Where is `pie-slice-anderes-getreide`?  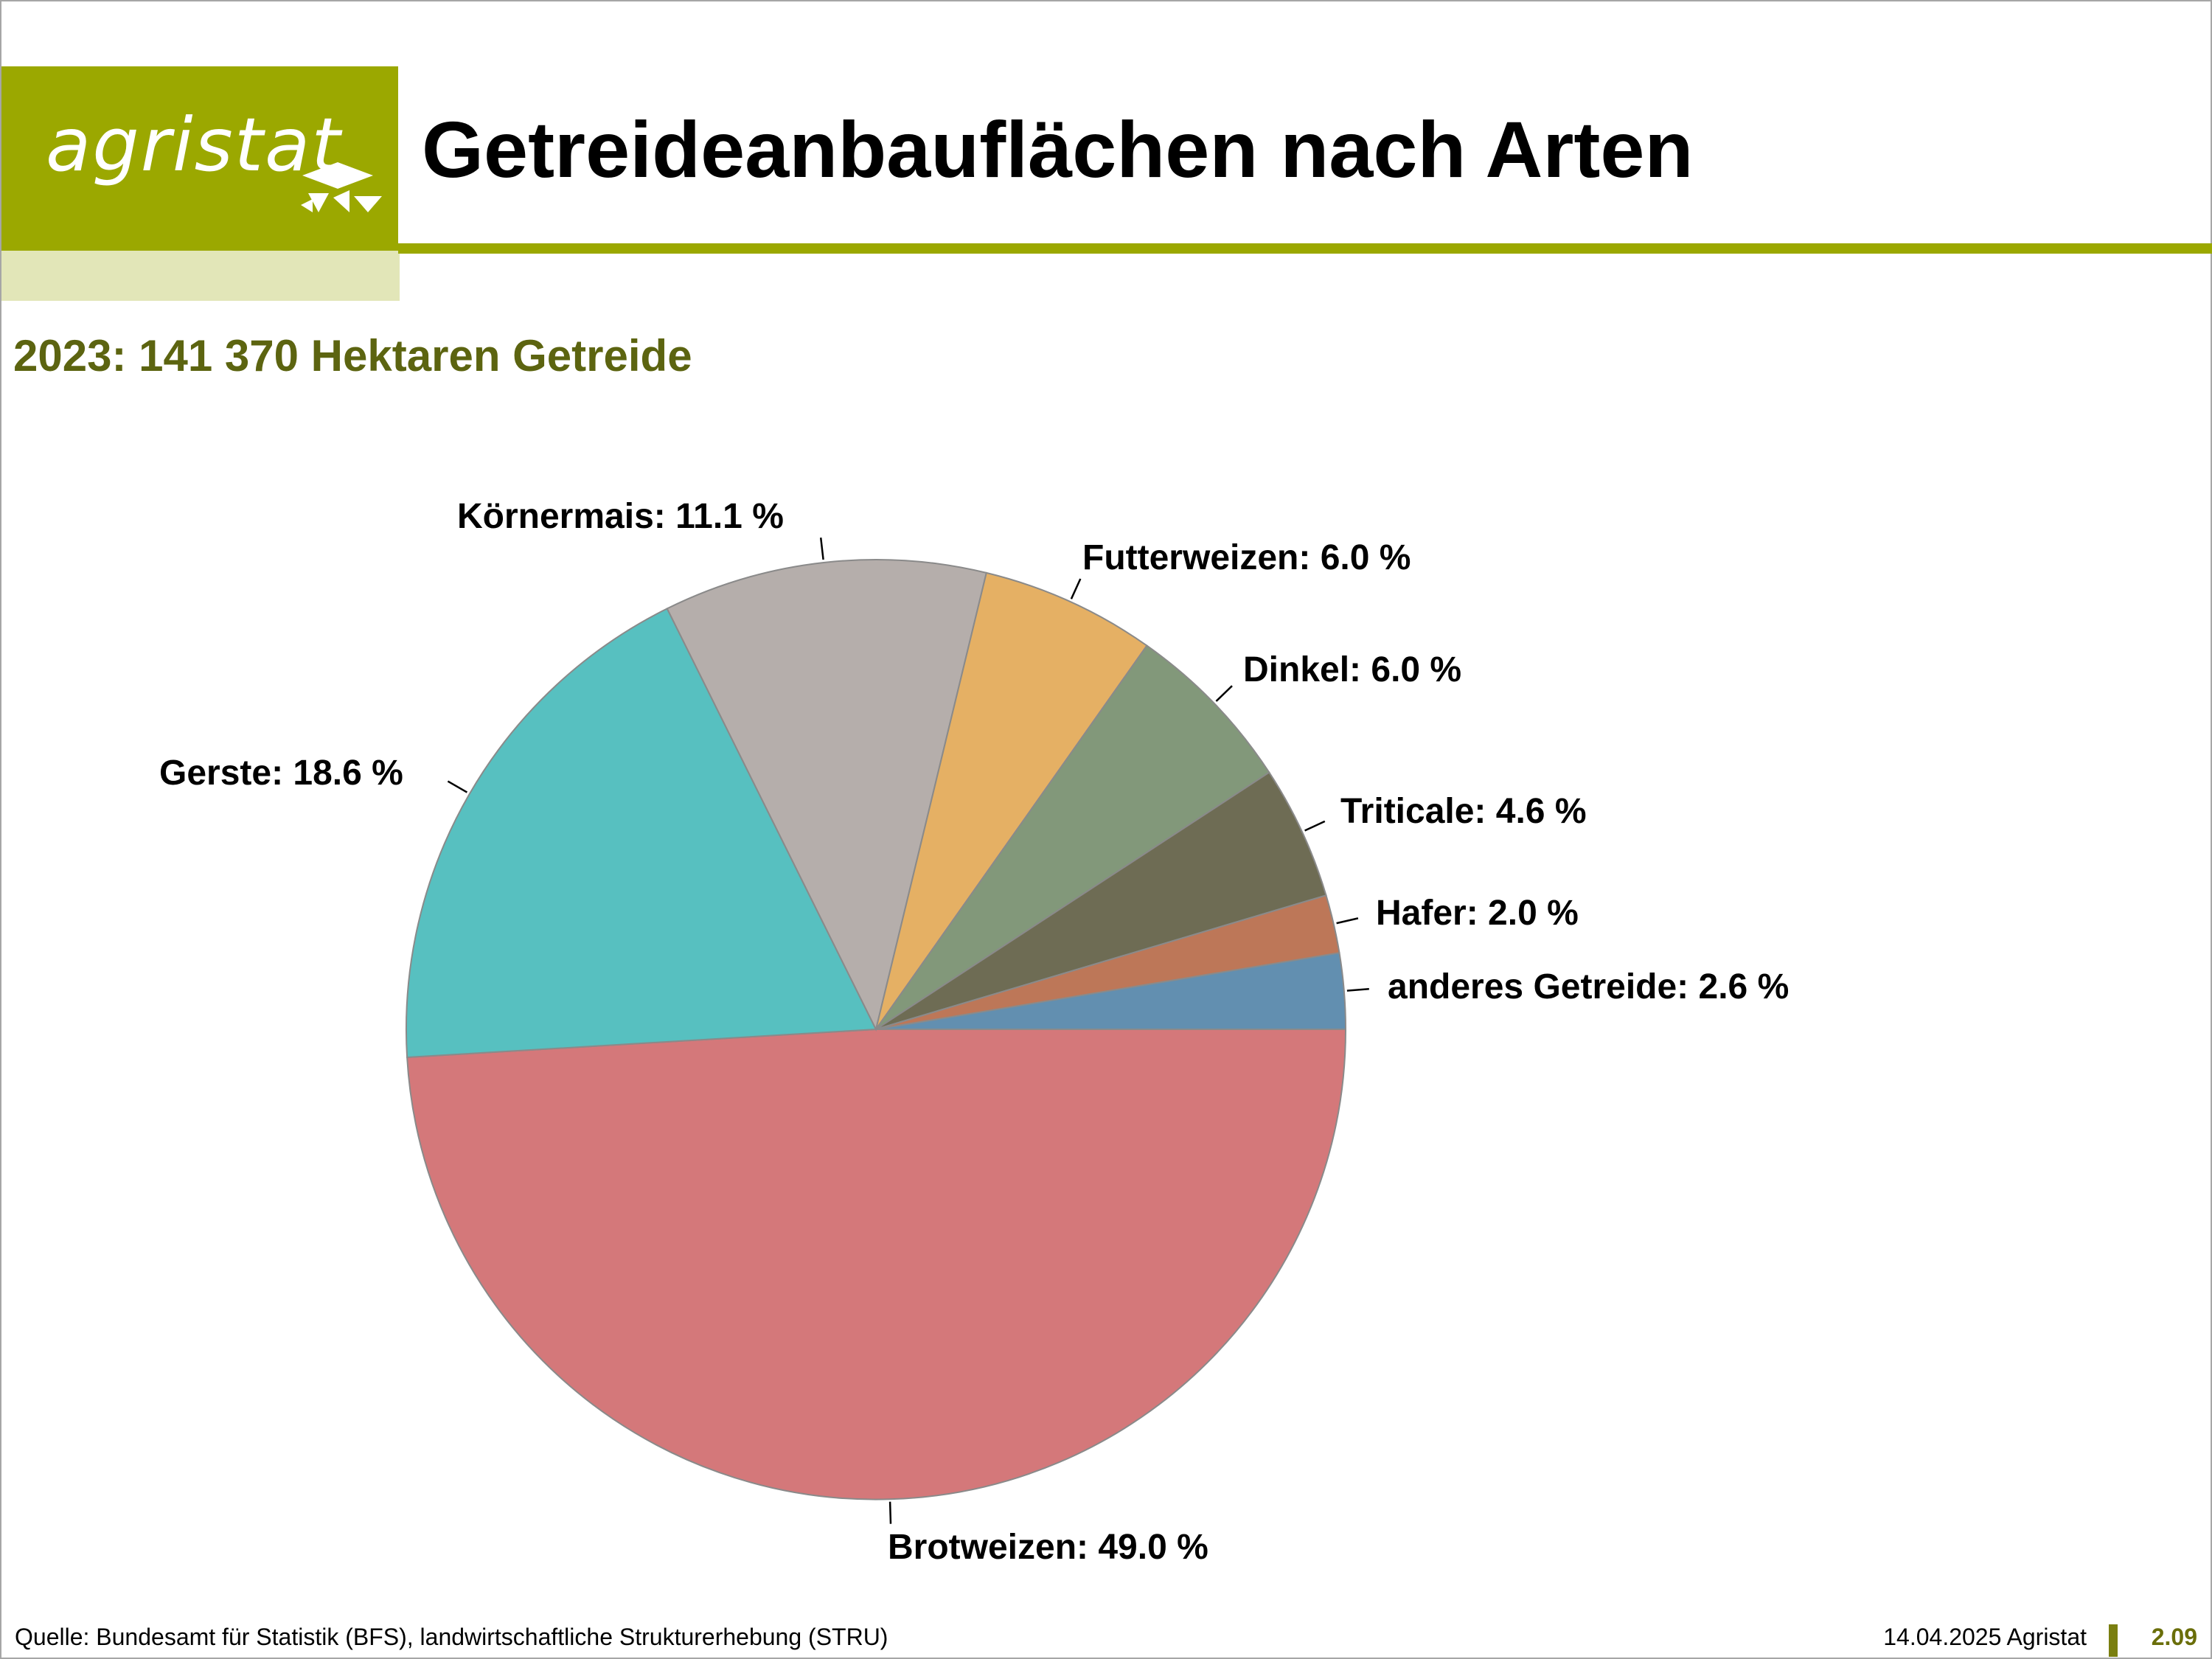
pie-slice-anderes-getreide is located at coordinates (1111, 991).